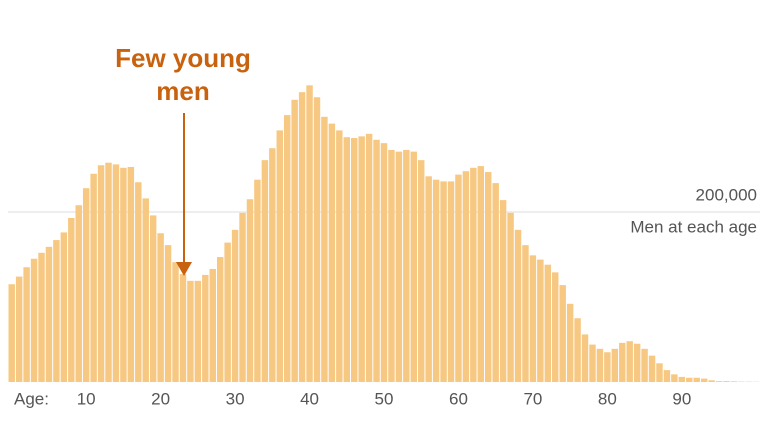 This screenshot has height=432, width=768. I want to click on annotation-arrowhead, so click(184, 269).